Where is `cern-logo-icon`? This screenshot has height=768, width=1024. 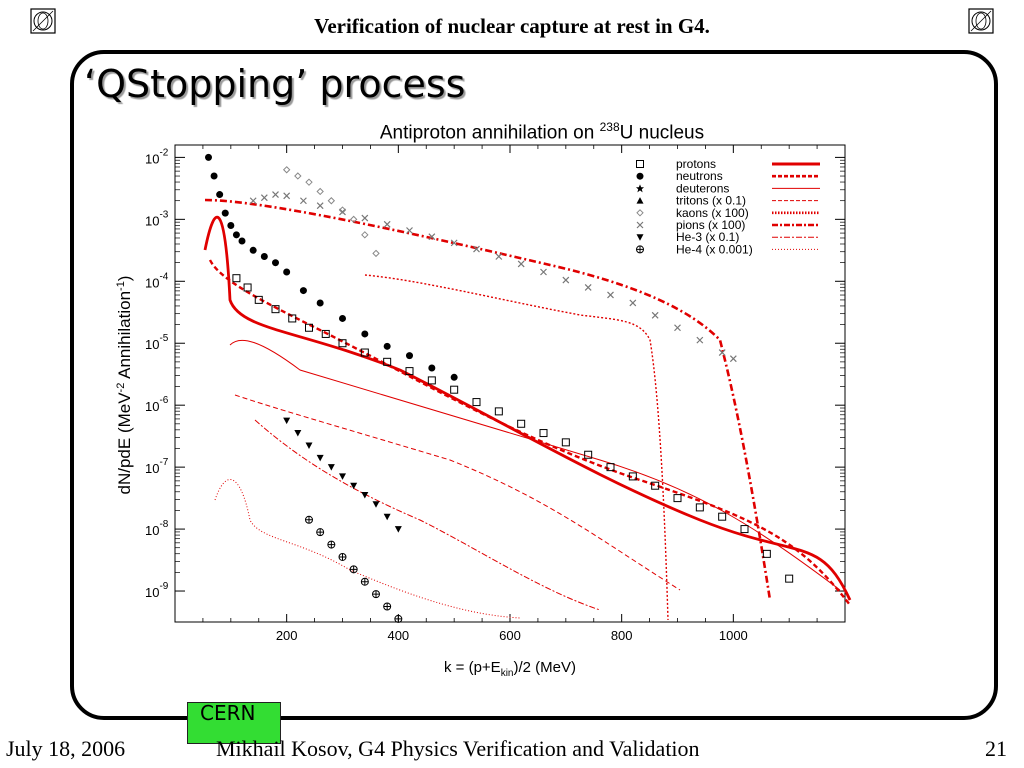
cern-logo-icon is located at coordinates (43, 21).